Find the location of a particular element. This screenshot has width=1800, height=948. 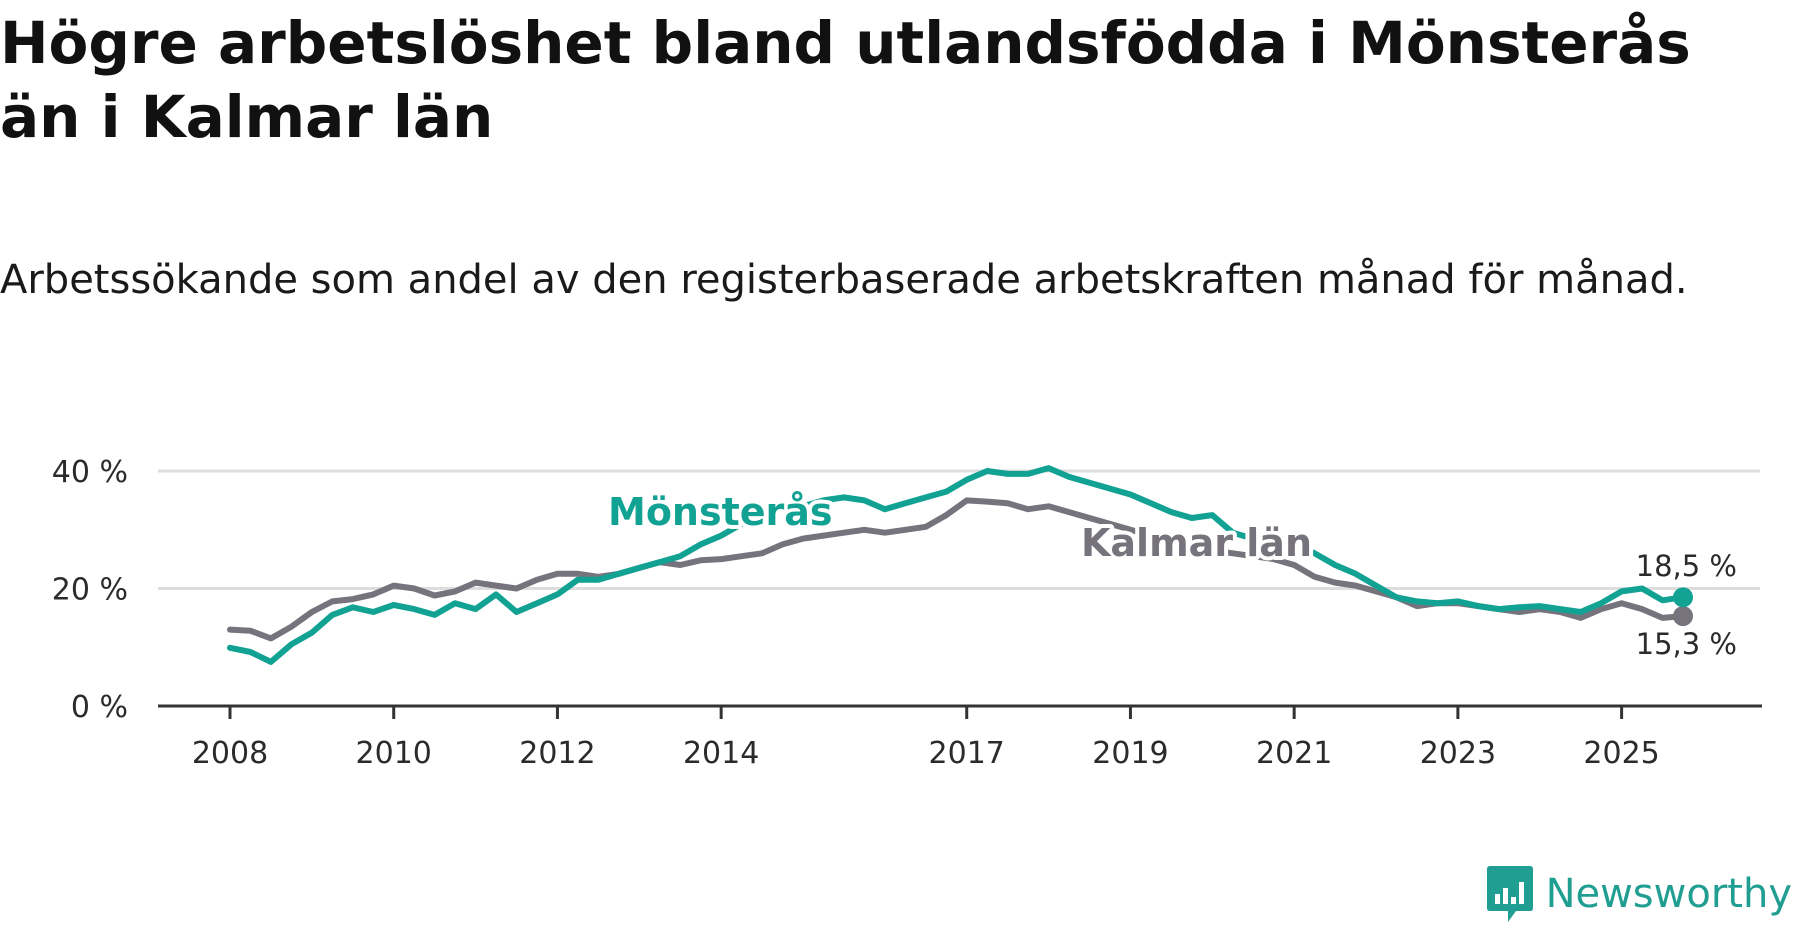

brand-name: Newsworthy is located at coordinates (1668, 894).